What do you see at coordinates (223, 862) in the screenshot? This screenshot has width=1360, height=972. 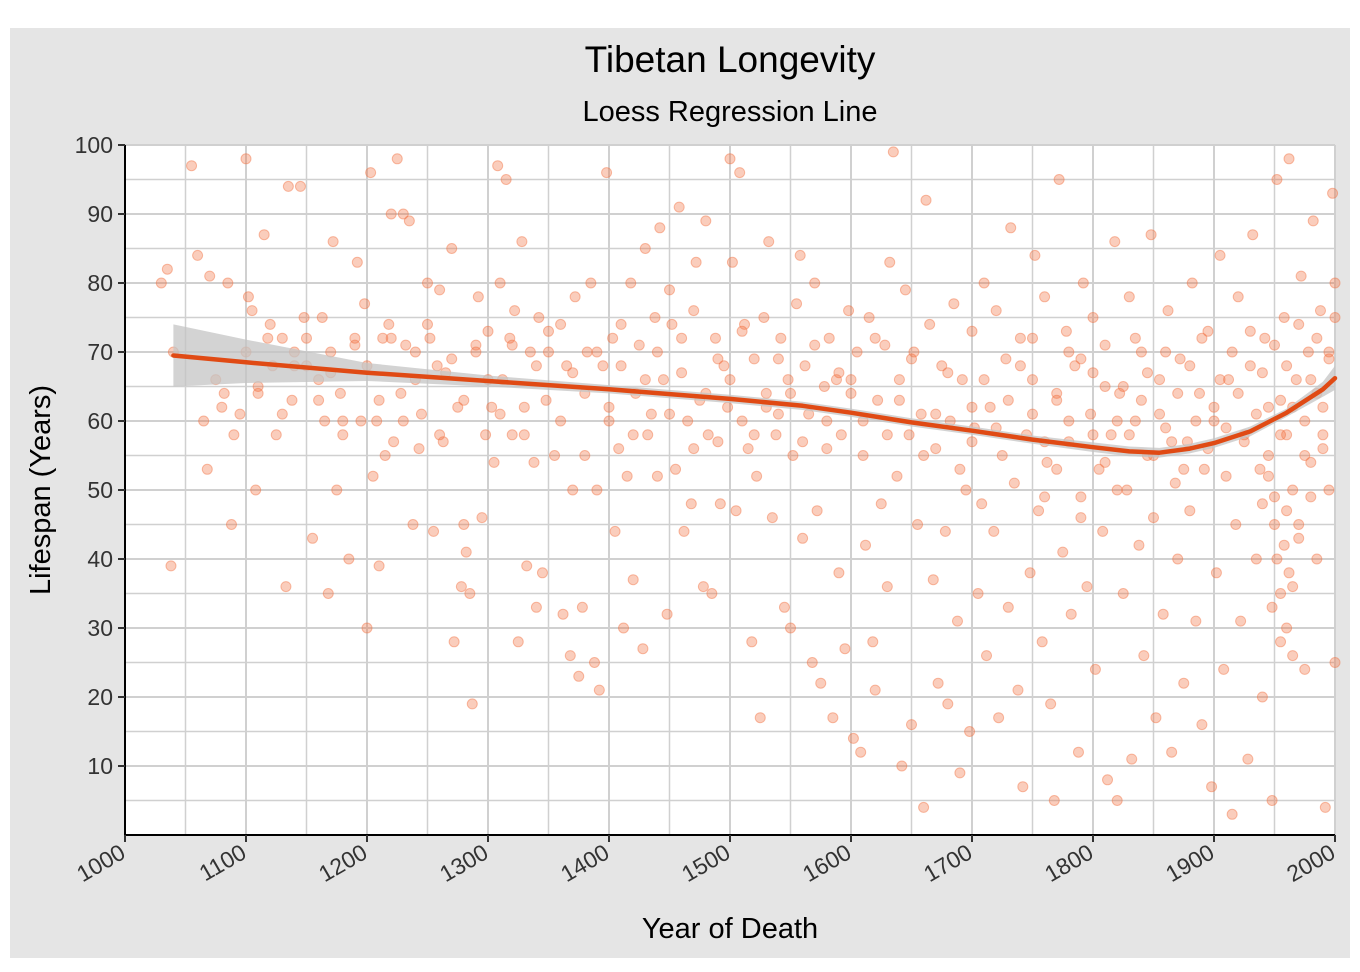 I see `x-tick-label: 1100` at bounding box center [223, 862].